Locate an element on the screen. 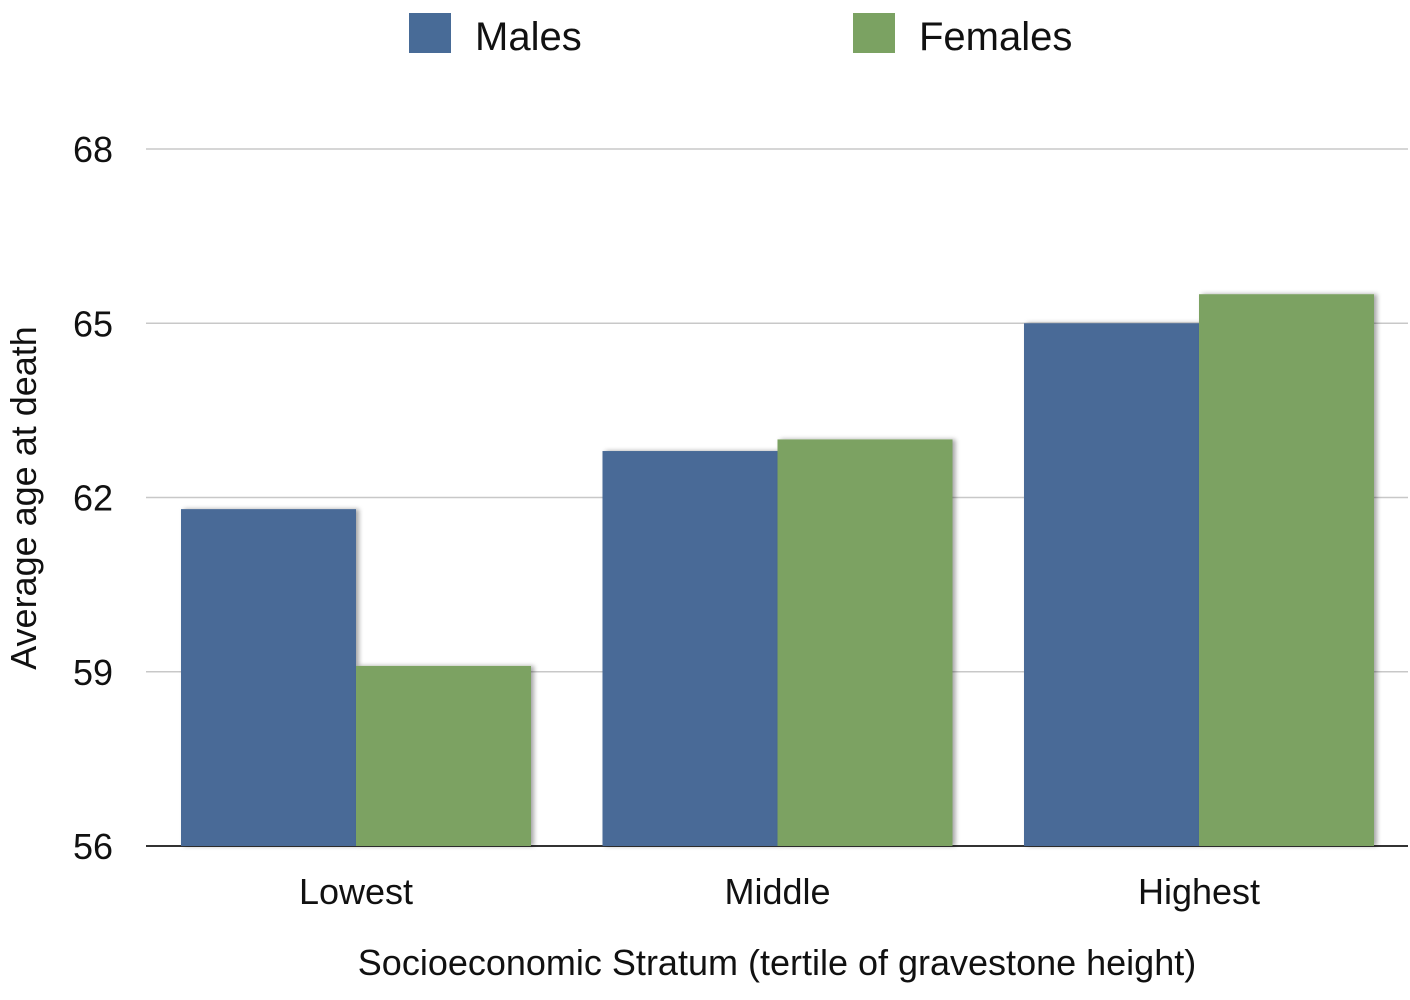 This screenshot has width=1410, height=1000. bar-males-middle is located at coordinates (690, 648).